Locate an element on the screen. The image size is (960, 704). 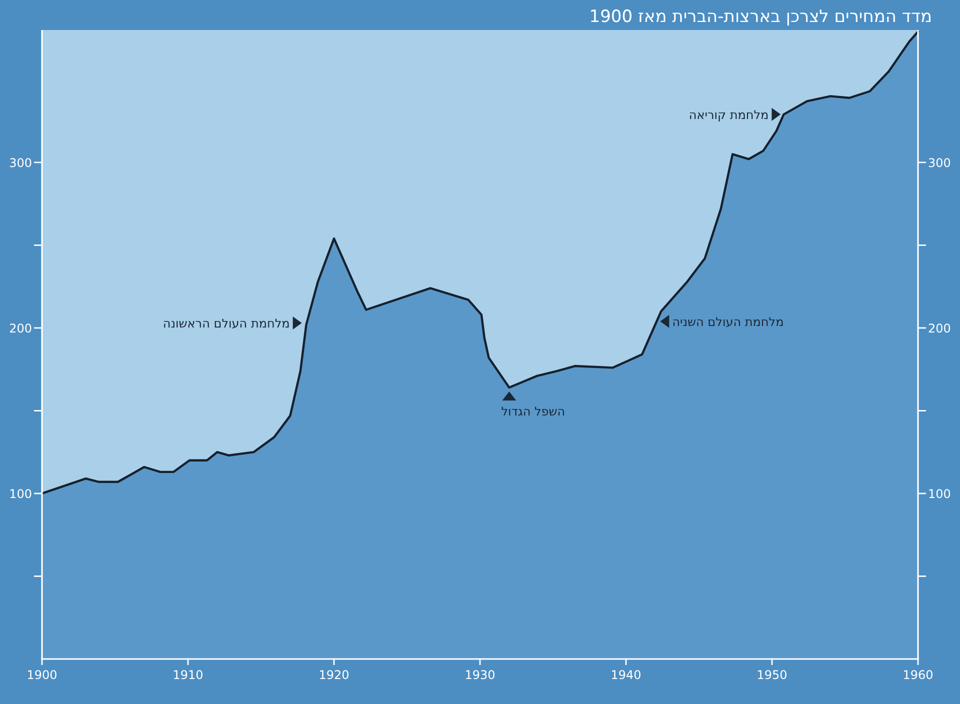
annotation: מלחמת העולם הראשונה is located at coordinates (226, 323).